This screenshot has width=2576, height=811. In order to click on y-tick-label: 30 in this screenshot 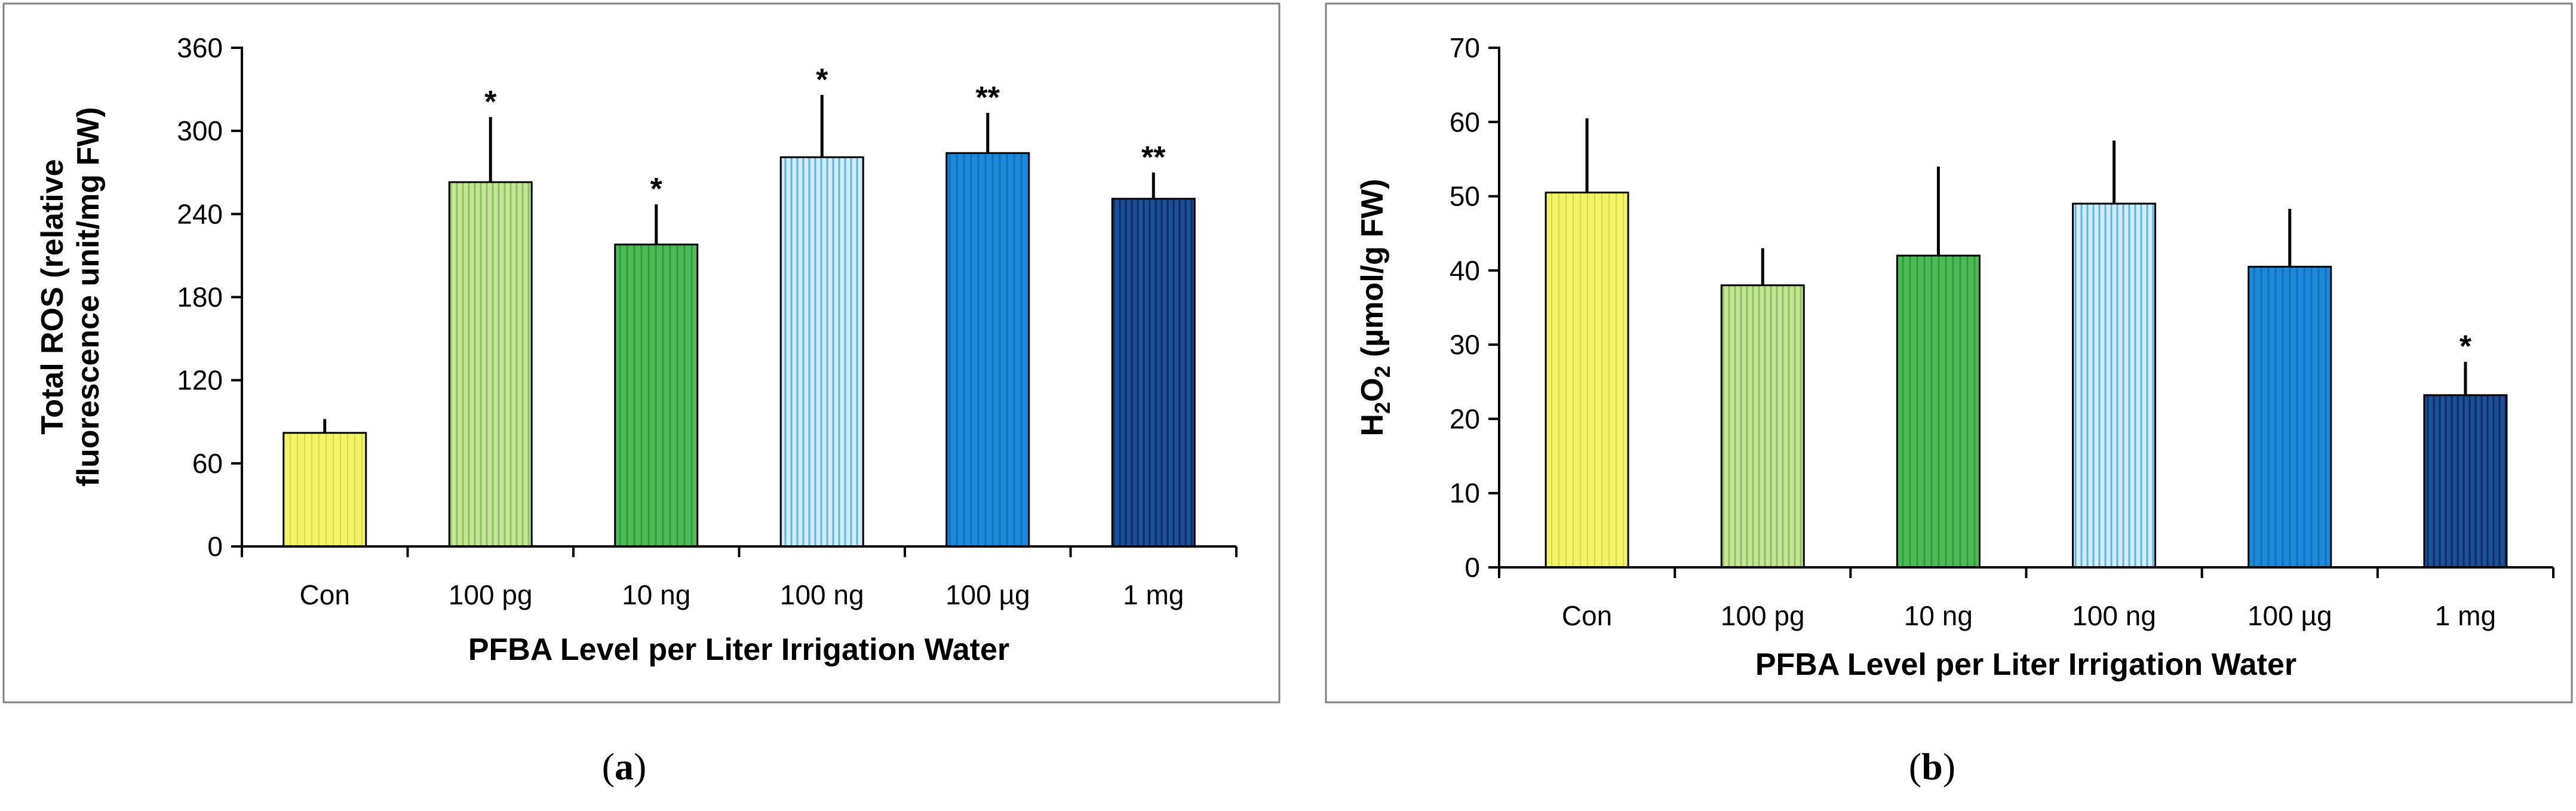, I will do `click(1465, 345)`.